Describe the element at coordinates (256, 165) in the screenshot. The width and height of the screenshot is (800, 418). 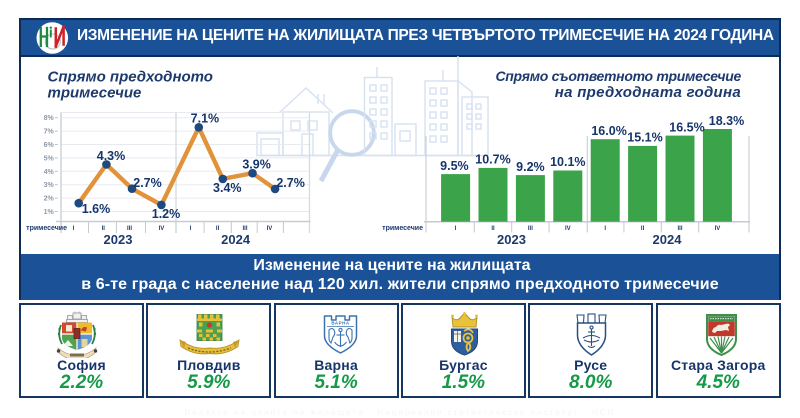
I see `svg-text: 3.9%` at that location.